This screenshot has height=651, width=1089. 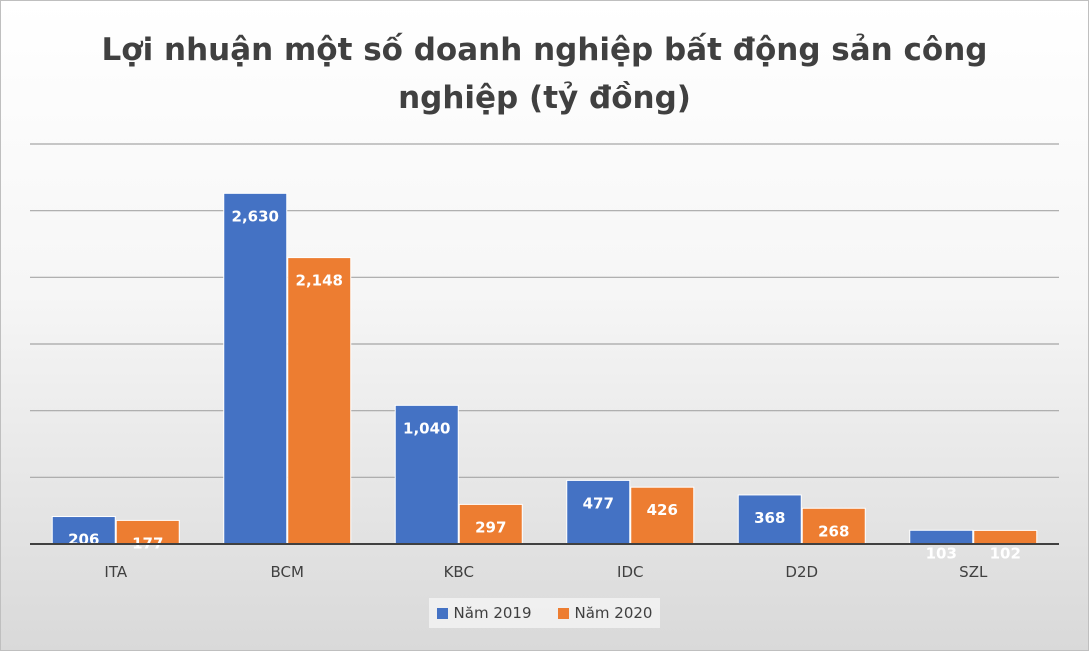 What do you see at coordinates (115, 572) in the screenshot?
I see `x-tick-label: ITA` at bounding box center [115, 572].